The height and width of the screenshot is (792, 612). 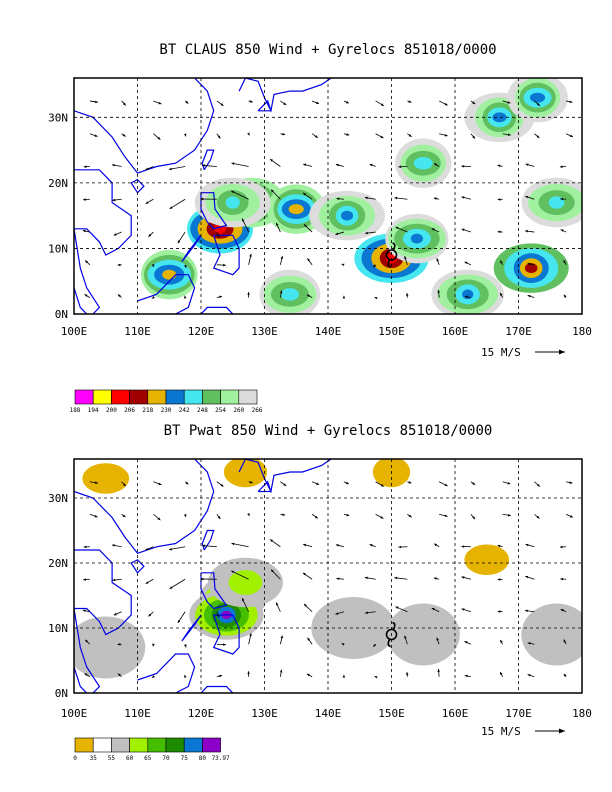 What do you see at coordinates (58, 498) in the screenshot?
I see `y-tick-label: 30N` at bounding box center [58, 498].